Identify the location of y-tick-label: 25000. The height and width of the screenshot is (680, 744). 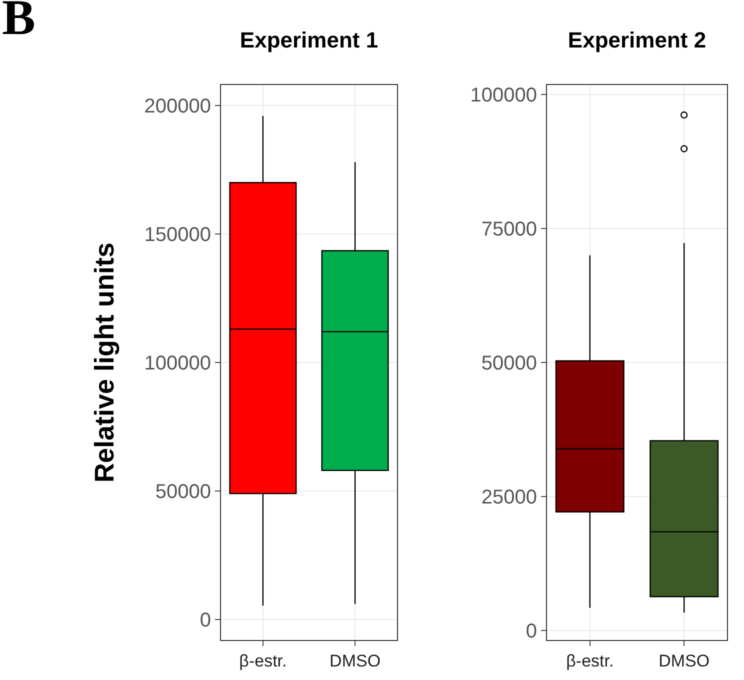
(509, 497).